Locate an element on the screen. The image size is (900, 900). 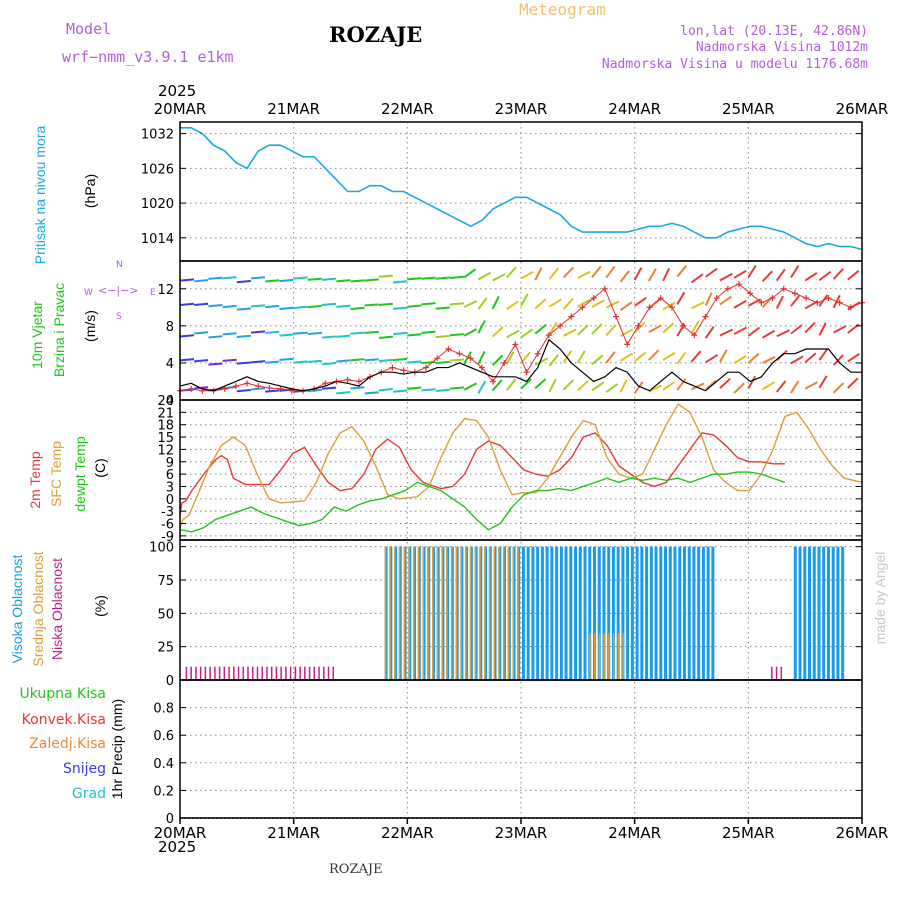
precip-tick-label: 0.6 is located at coordinates (163, 736).